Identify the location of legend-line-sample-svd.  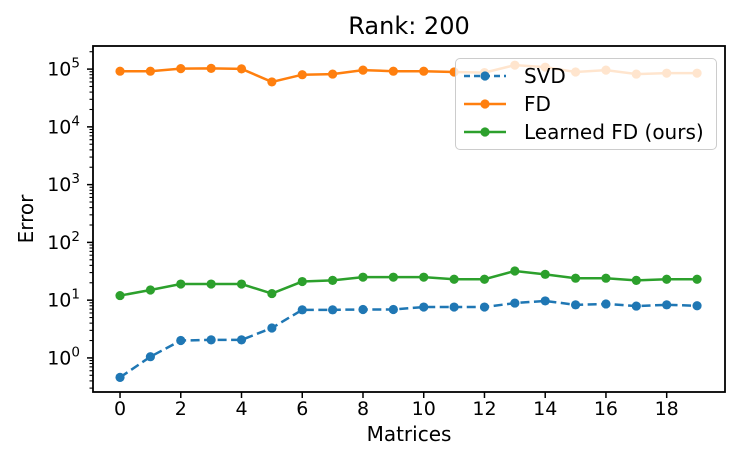
(485, 76).